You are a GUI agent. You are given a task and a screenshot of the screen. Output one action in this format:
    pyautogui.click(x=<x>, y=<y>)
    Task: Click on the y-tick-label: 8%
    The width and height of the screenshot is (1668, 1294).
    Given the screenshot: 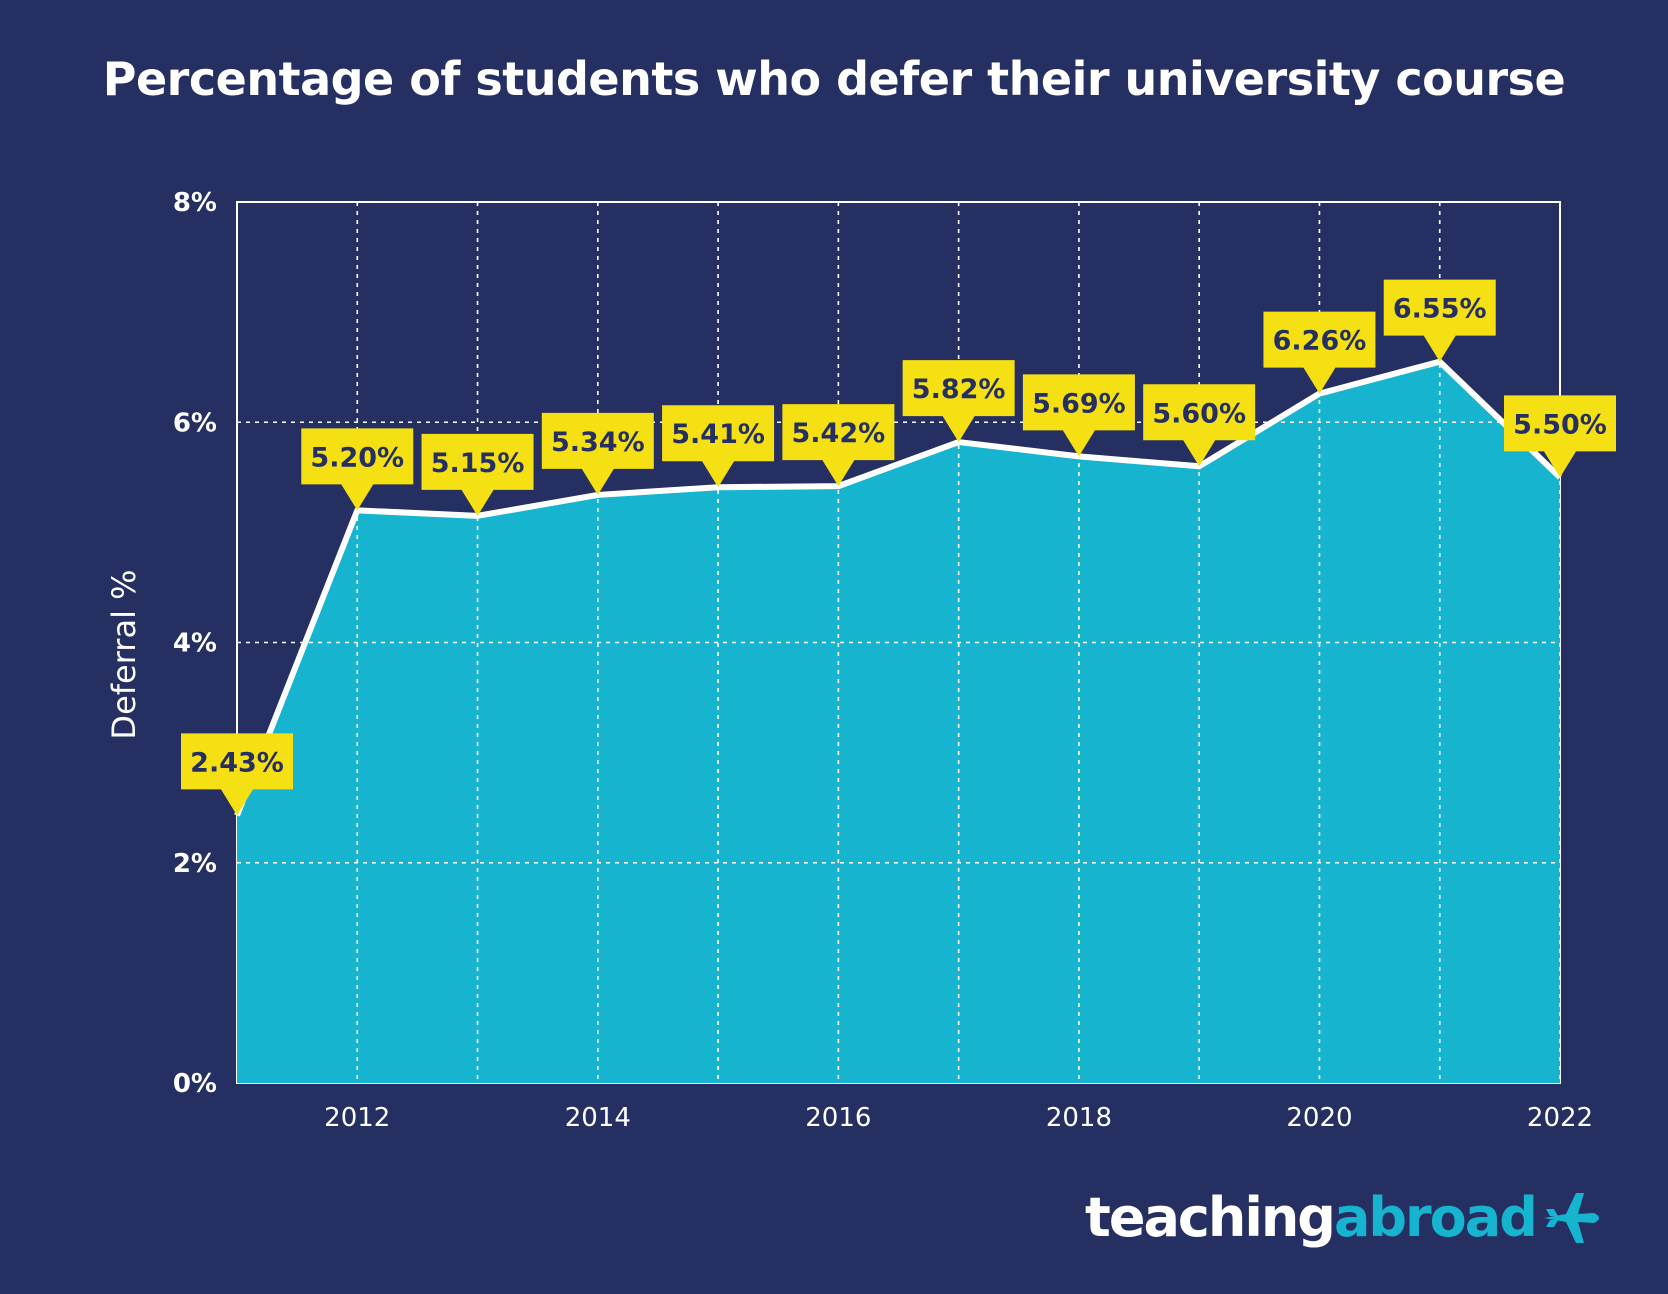 What is the action you would take?
    pyautogui.click(x=195, y=203)
    